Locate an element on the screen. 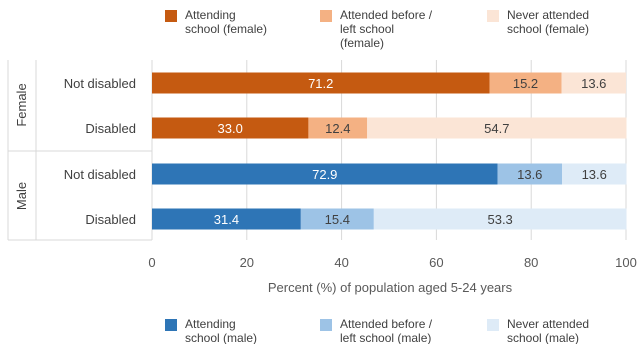  bar-value-label: 54.7 is located at coordinates (496, 128).